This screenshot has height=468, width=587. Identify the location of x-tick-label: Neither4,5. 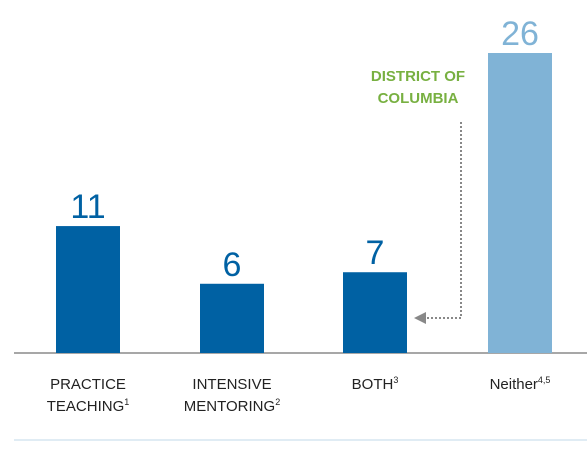
(520, 385).